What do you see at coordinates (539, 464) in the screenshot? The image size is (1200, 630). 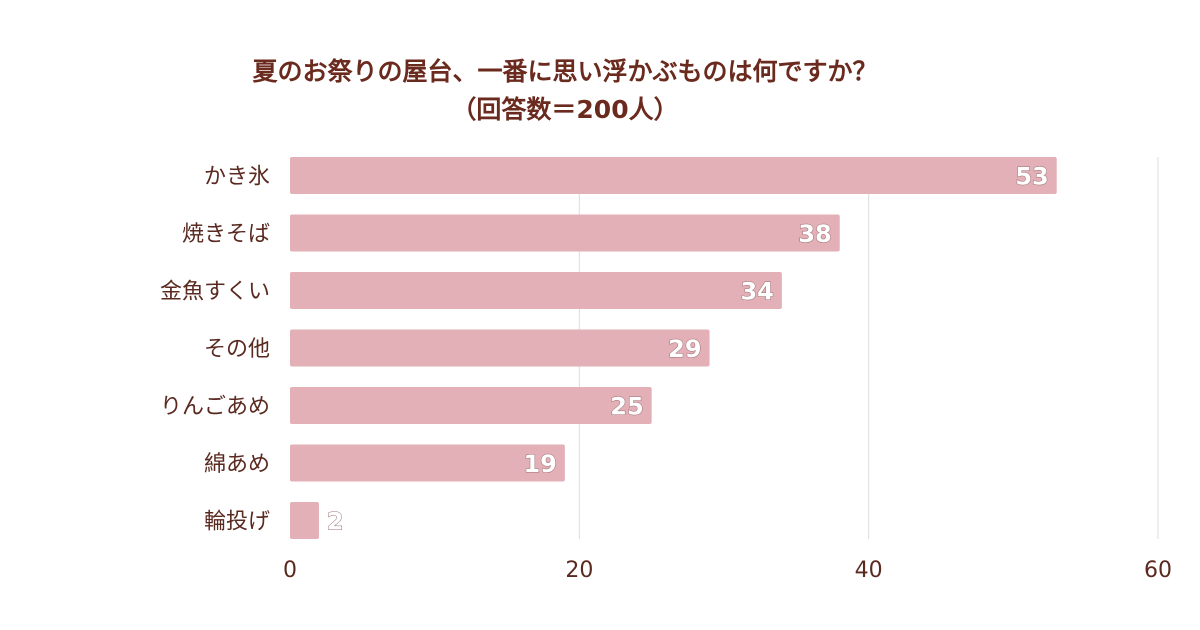 I see `value-label: 19` at bounding box center [539, 464].